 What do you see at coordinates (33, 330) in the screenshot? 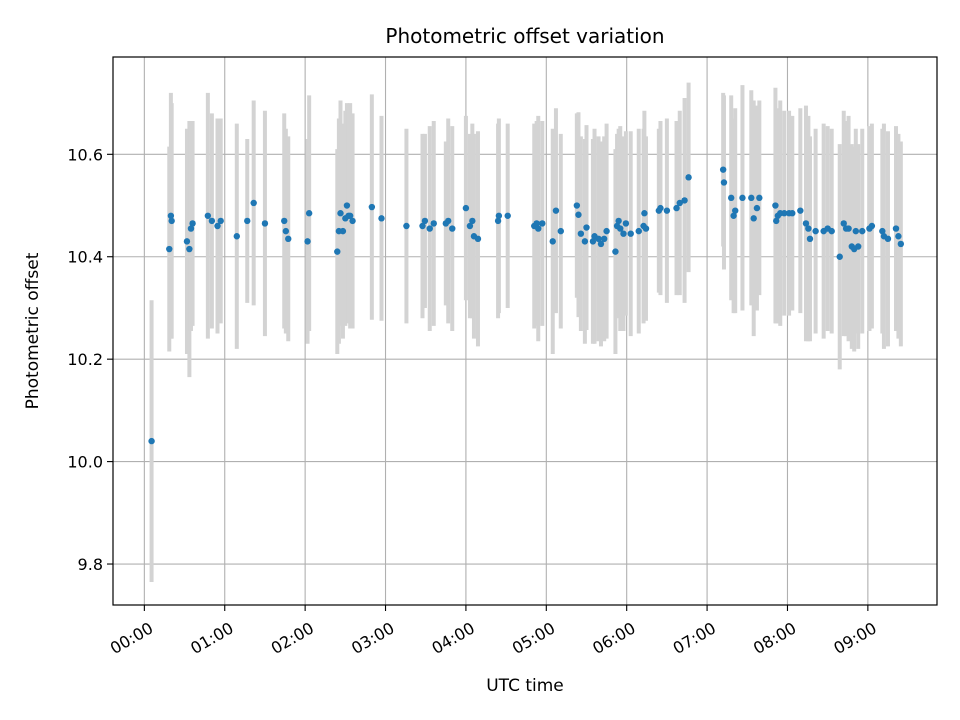
I see `y-axis-label: Photometric offset` at bounding box center [33, 330].